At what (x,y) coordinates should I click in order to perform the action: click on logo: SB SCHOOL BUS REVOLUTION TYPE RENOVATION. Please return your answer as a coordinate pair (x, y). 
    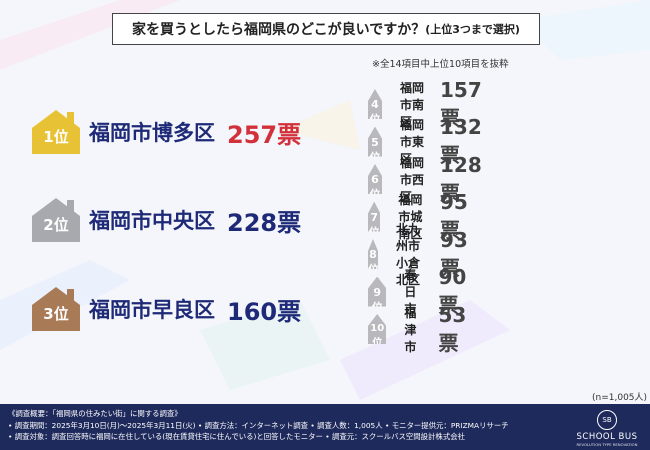
    Looking at the image, I should click on (607, 428).